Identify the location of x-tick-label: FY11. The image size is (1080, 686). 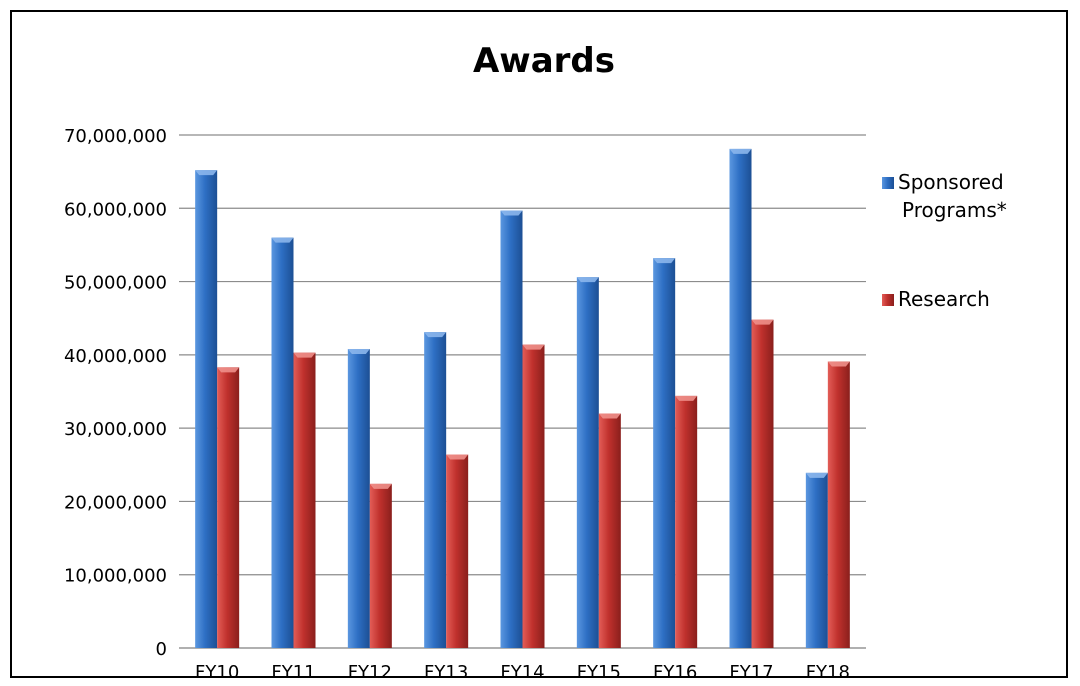
(293, 669).